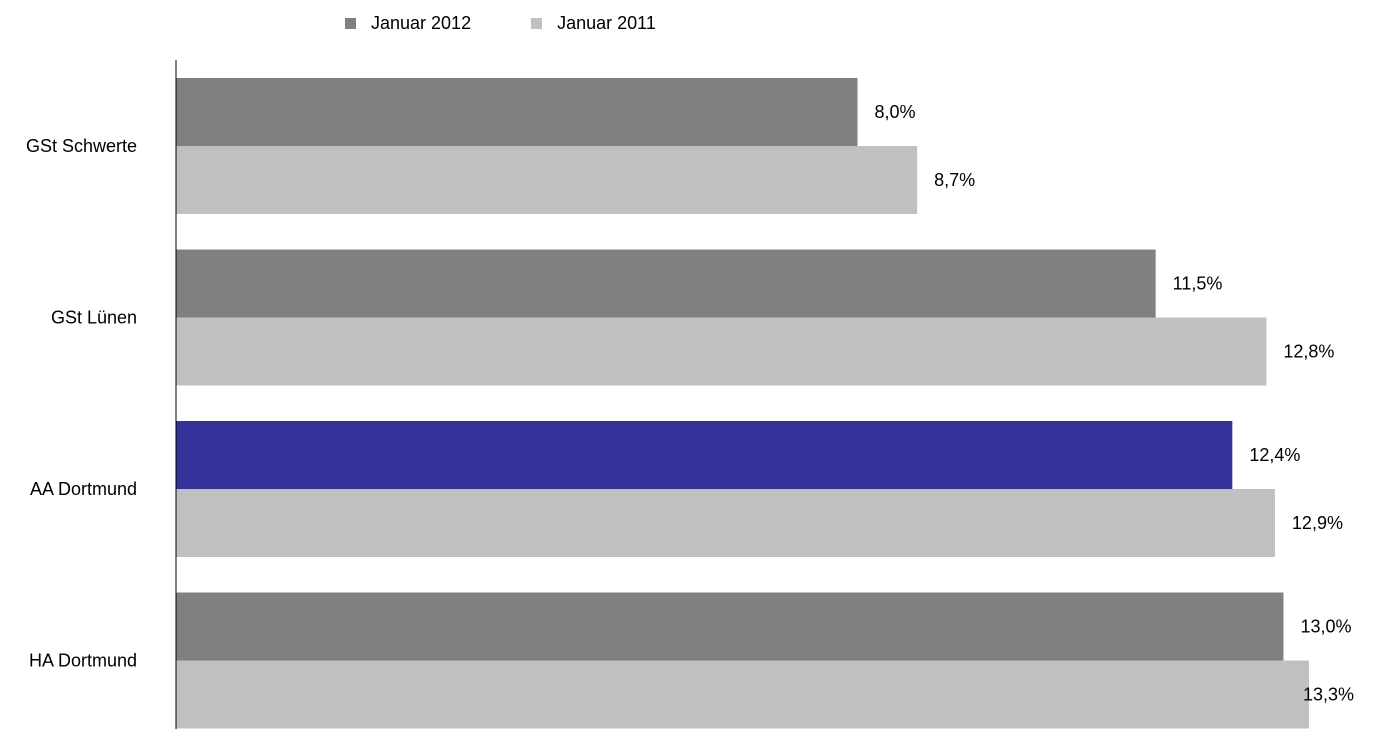 This screenshot has width=1377, height=733. What do you see at coordinates (1328, 695) in the screenshot?
I see `value-label-ha-dortmund-januar-2011: 13,3%` at bounding box center [1328, 695].